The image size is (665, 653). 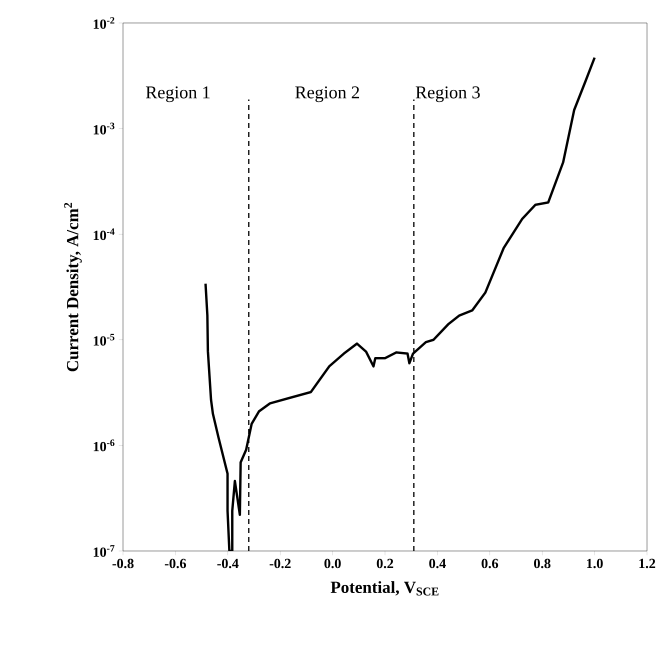 What do you see at coordinates (104, 128) in the screenshot?
I see `y-tick-label: 10$^{-3}$` at bounding box center [104, 128].